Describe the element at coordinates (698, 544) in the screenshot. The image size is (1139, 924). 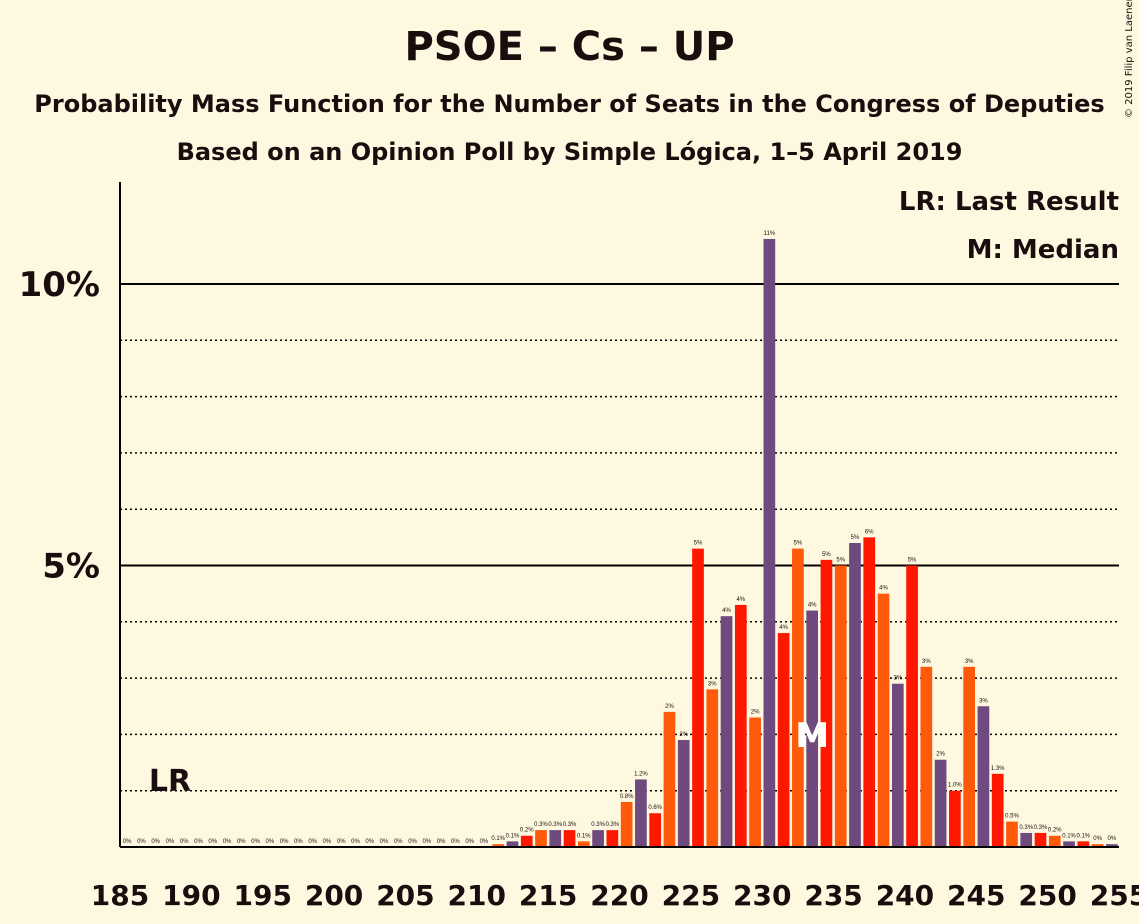
I see `bar-label-225: 5%` at that location.